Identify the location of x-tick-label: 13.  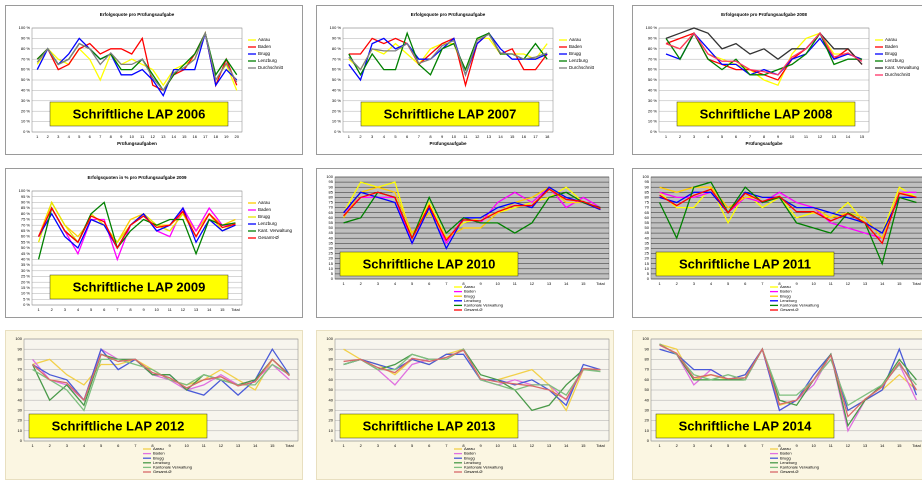
(865, 445).